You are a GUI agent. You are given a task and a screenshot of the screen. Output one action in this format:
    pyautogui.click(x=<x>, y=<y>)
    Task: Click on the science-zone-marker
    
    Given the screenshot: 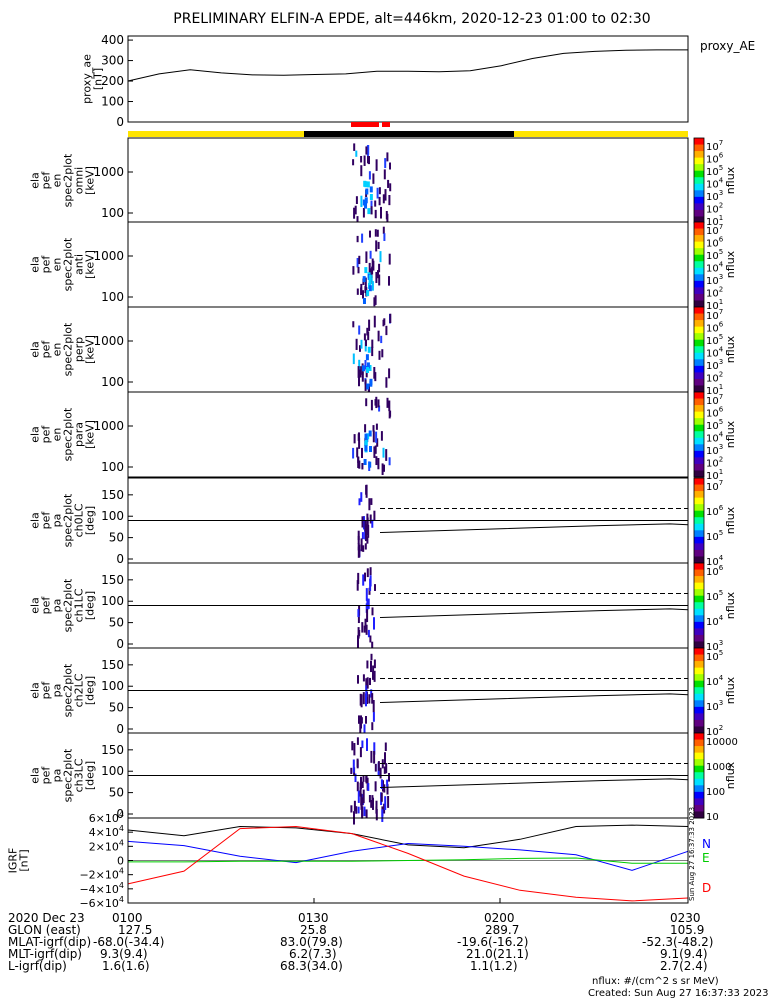 What is the action you would take?
    pyautogui.click(x=365, y=124)
    